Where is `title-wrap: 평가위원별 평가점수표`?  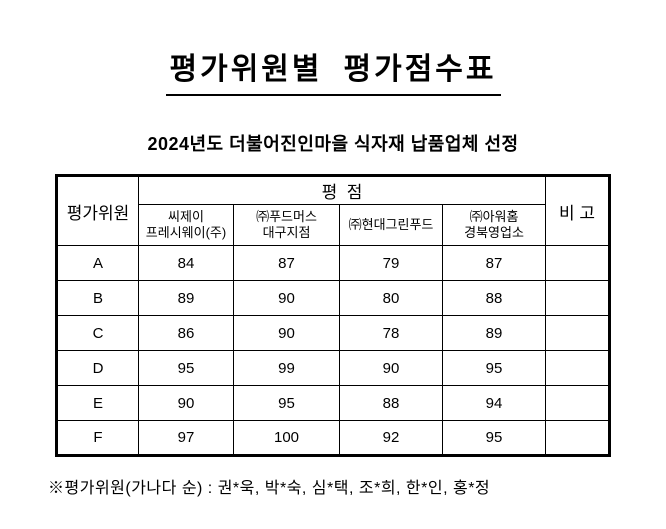 title-wrap: 평가위원별 평가점수표 is located at coordinates (333, 70).